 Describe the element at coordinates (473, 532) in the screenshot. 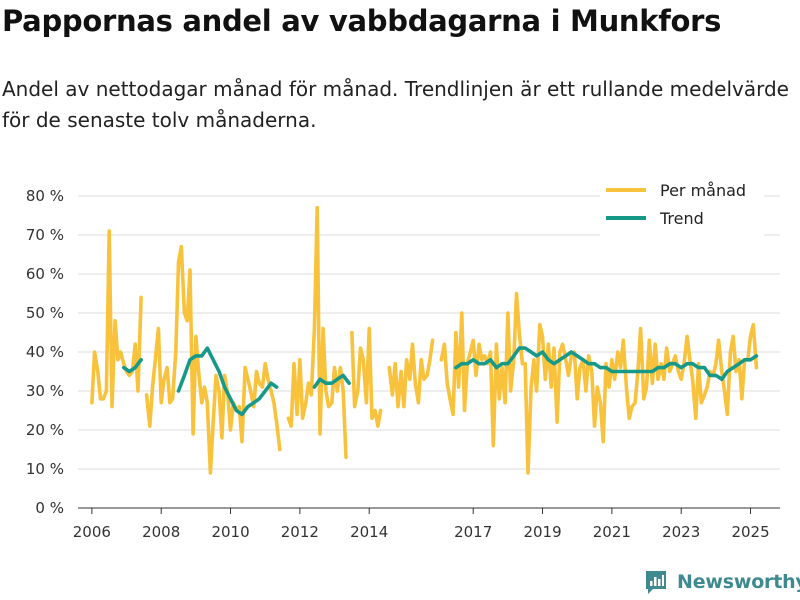

I see `x-tick-label: 2017` at that location.